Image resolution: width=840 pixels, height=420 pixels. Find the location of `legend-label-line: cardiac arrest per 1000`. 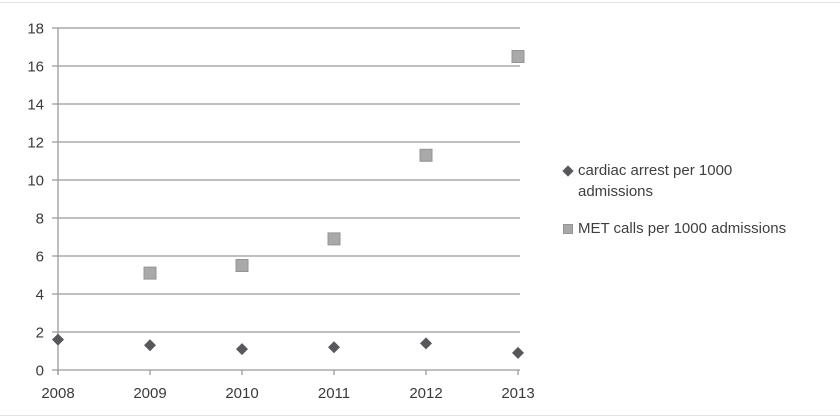

legend-label-line: cardiac arrest per 1000 is located at coordinates (655, 170).